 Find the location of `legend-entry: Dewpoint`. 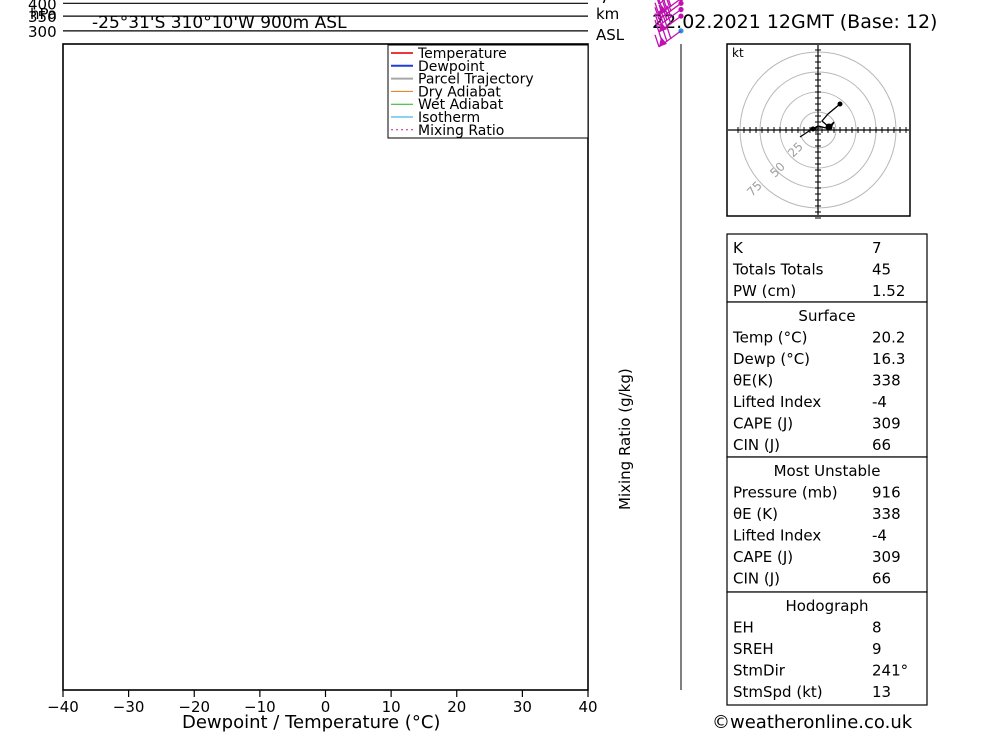

legend-entry: Dewpoint is located at coordinates (451, 67).